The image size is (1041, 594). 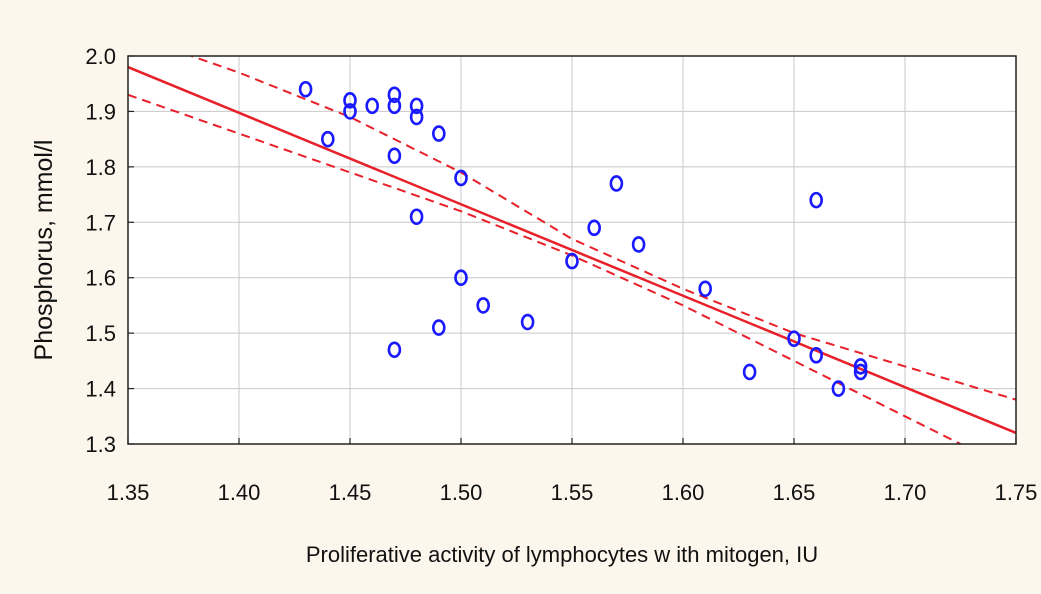 What do you see at coordinates (100, 167) in the screenshot?
I see `y-tick-label: 1.8` at bounding box center [100, 167].